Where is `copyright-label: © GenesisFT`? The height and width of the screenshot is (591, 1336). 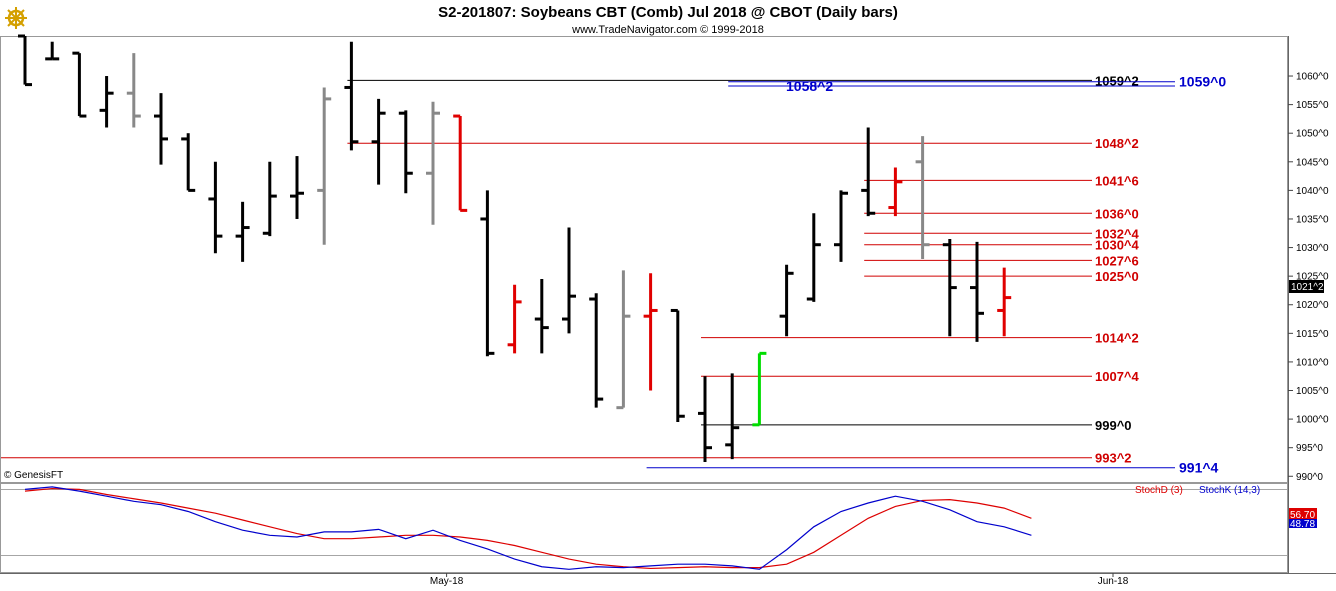
copyright-label: © GenesisFT is located at coordinates (33, 475).